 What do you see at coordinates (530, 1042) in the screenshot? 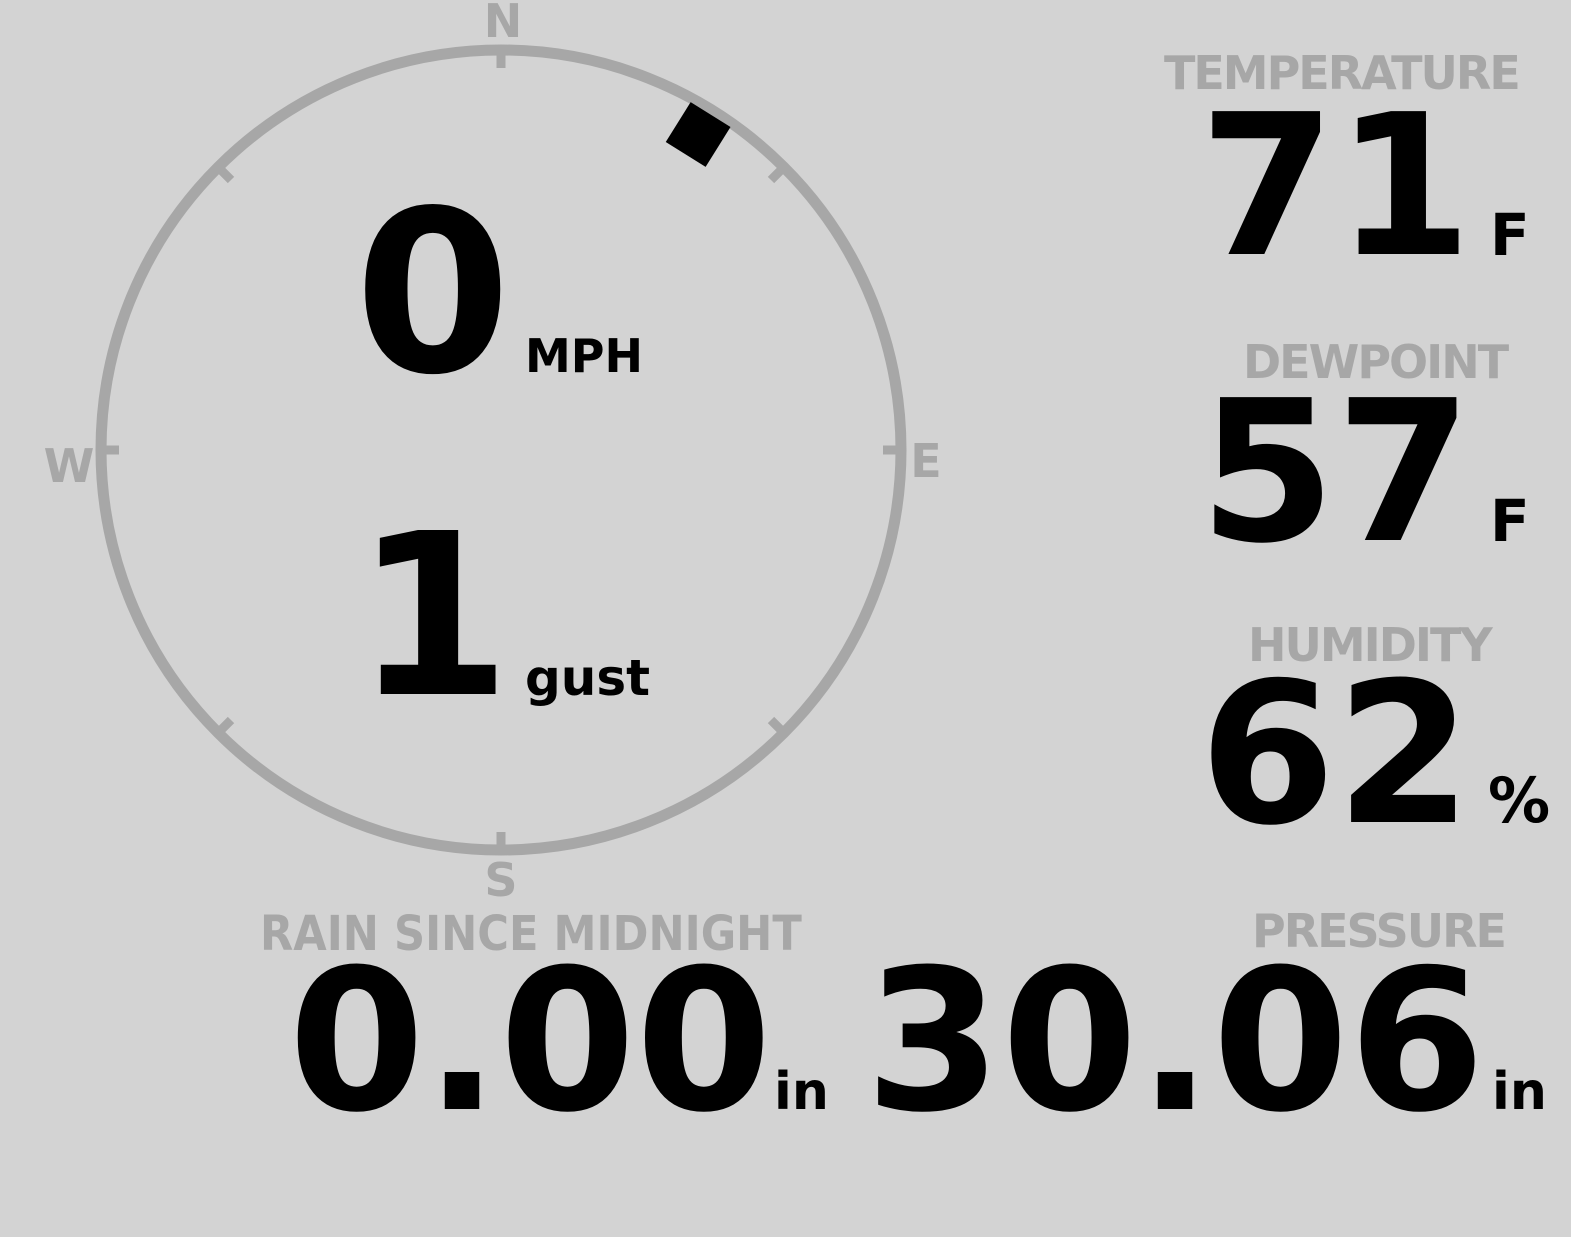
I see `rain-since-midnight-value: 0.00` at bounding box center [530, 1042].